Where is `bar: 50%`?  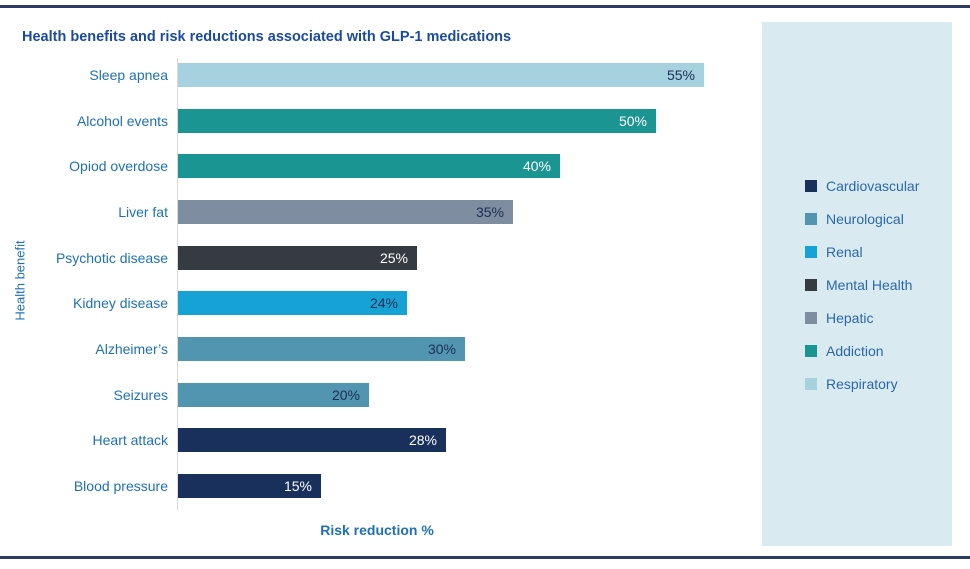 bar: 50% is located at coordinates (417, 121).